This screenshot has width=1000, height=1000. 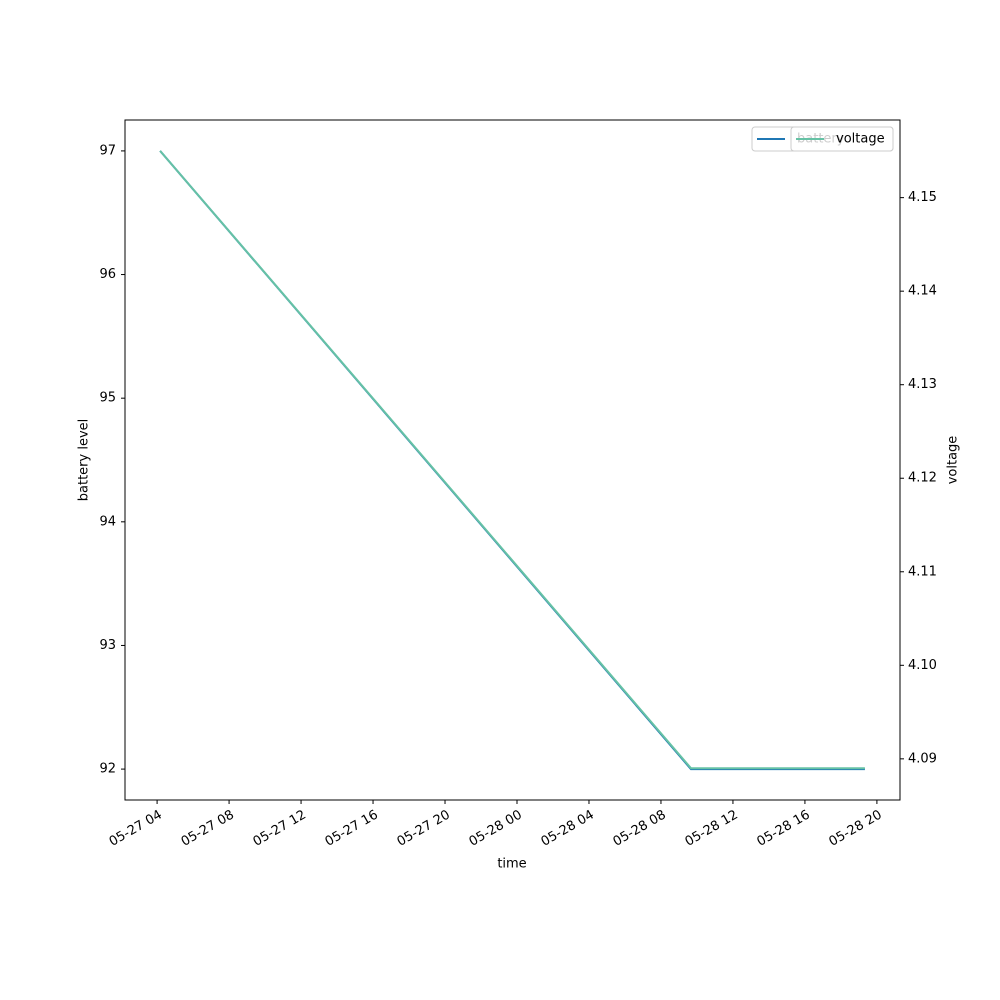 I want to click on legend: voltage, so click(x=842, y=139).